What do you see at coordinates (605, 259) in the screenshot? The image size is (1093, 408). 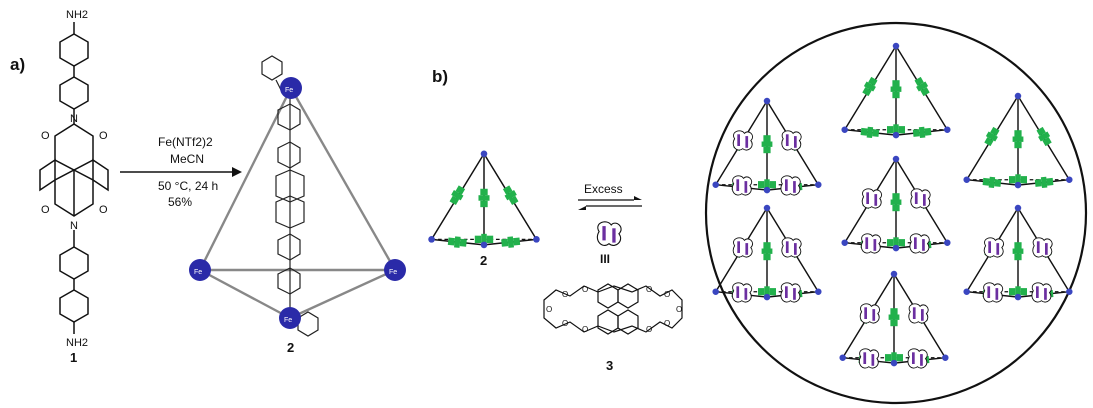 I see `guest-symbol: III` at bounding box center [605, 259].